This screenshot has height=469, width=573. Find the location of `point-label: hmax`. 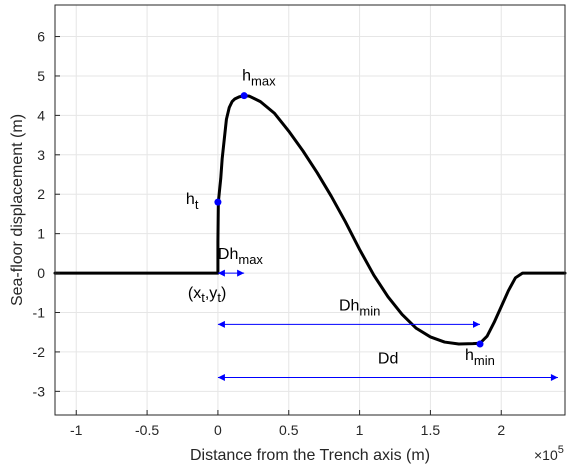

point-label: hmax is located at coordinates (259, 78).